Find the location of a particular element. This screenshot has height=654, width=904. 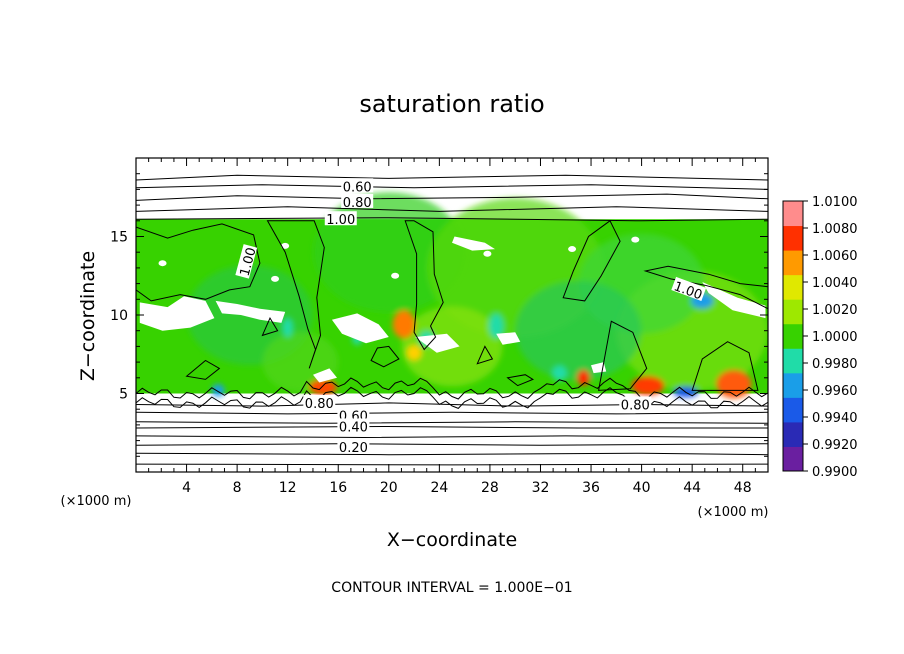

x-origin-unit: (×1000 m) is located at coordinates (96, 501).